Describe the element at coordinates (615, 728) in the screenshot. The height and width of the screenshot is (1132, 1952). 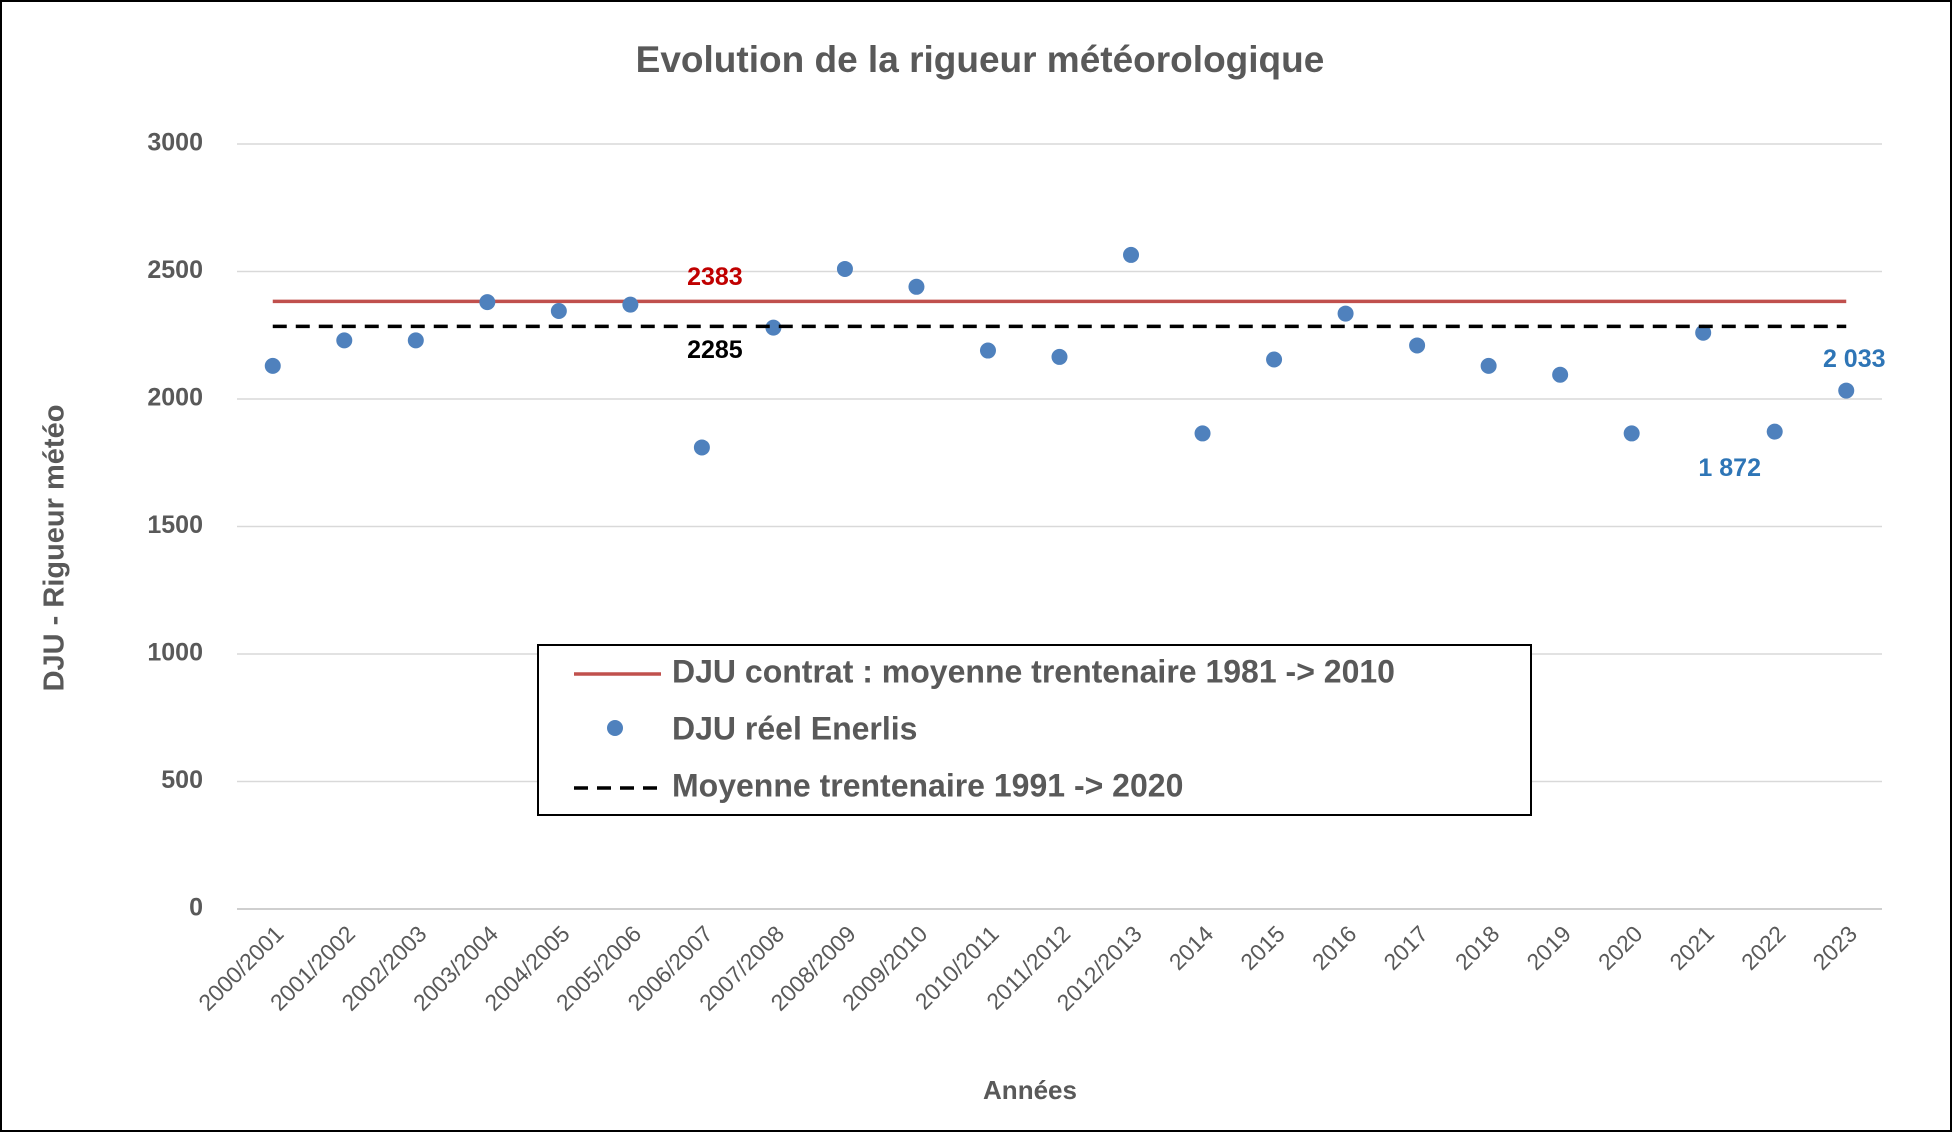
I see `legend-swatch` at that location.